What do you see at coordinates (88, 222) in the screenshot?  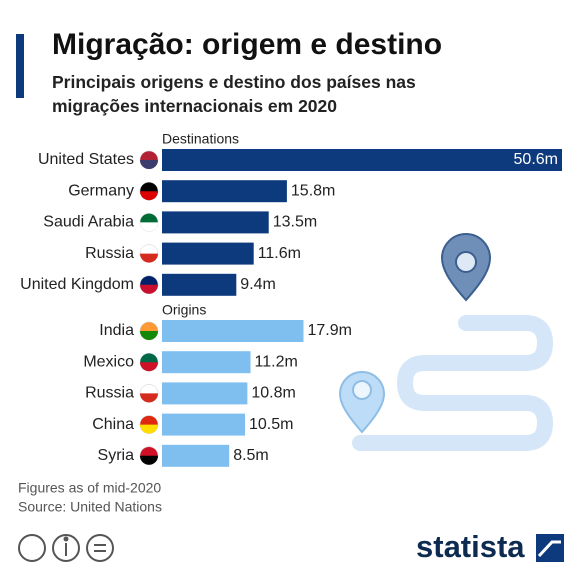 I see `category-label: Saudi Arabia` at bounding box center [88, 222].